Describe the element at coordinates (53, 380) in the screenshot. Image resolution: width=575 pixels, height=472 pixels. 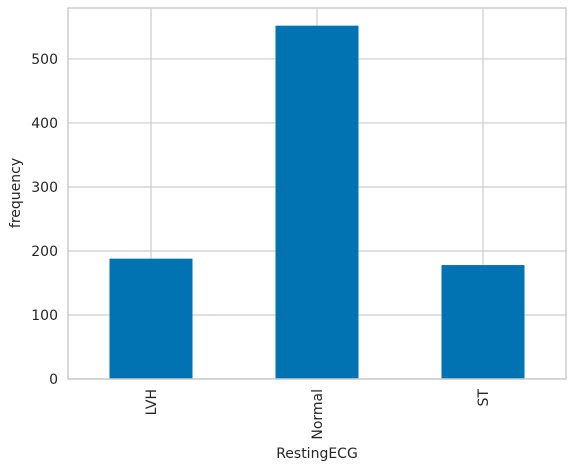
I see `y-tick-label: 0` at that location.